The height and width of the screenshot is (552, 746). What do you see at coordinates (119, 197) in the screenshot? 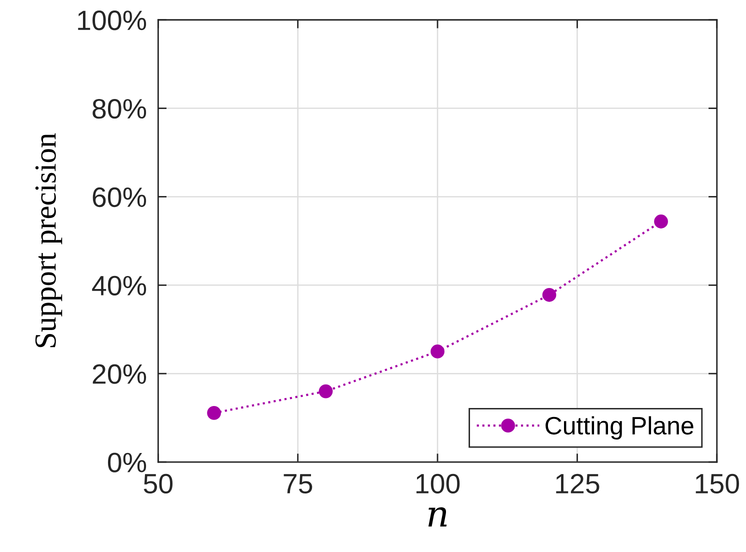
I see `y-tick-label: 60%` at bounding box center [119, 197].